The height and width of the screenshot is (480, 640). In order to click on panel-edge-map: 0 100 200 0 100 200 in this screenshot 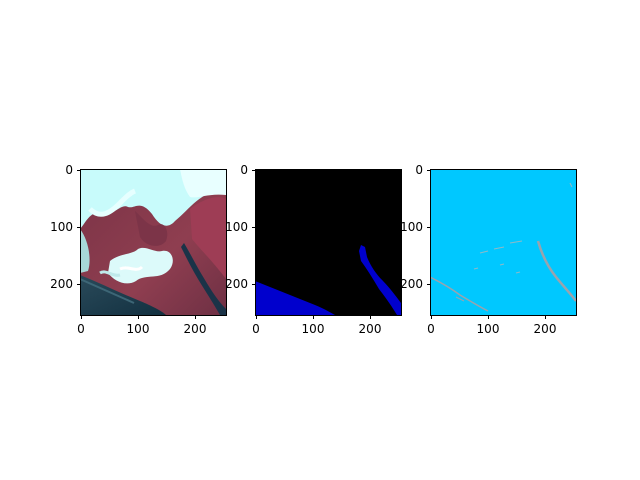, I will do `click(488, 249)`.